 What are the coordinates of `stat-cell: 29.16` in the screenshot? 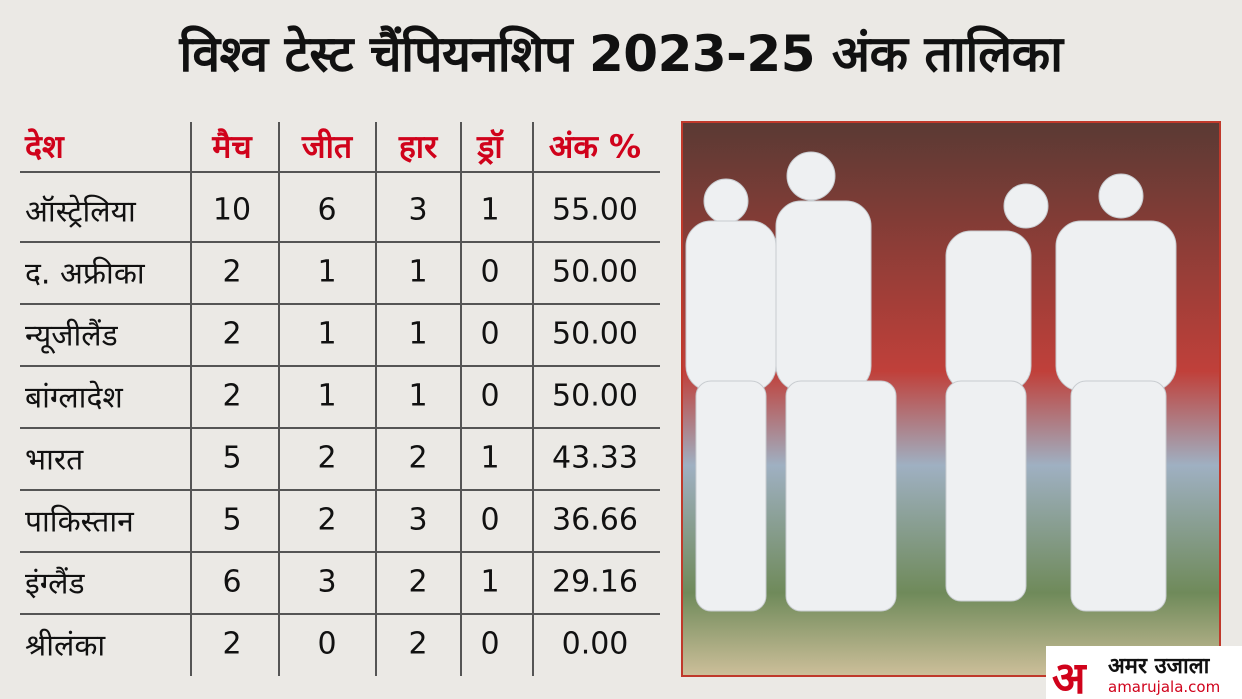 It's located at (595, 582).